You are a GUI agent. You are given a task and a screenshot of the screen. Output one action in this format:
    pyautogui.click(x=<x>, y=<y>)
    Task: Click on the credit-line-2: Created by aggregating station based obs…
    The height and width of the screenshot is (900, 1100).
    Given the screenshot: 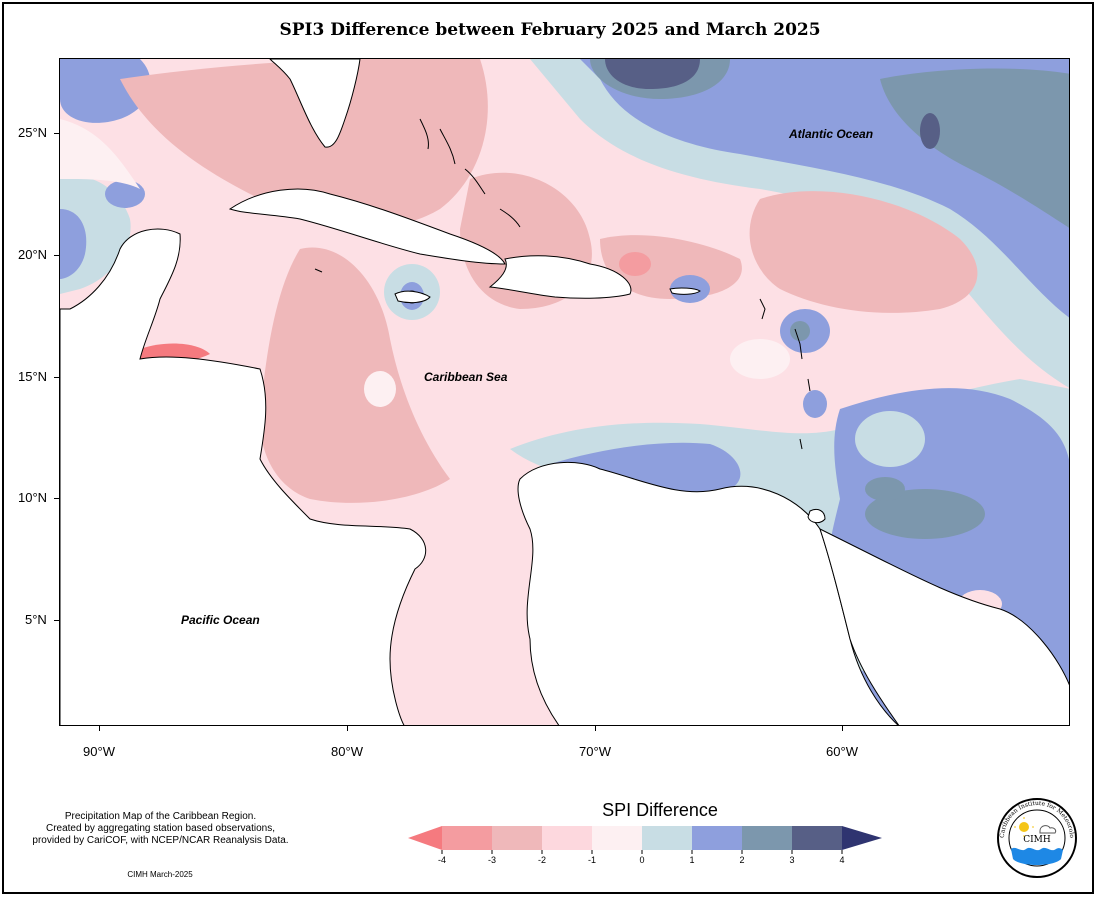 What is the action you would take?
    pyautogui.click(x=160, y=828)
    